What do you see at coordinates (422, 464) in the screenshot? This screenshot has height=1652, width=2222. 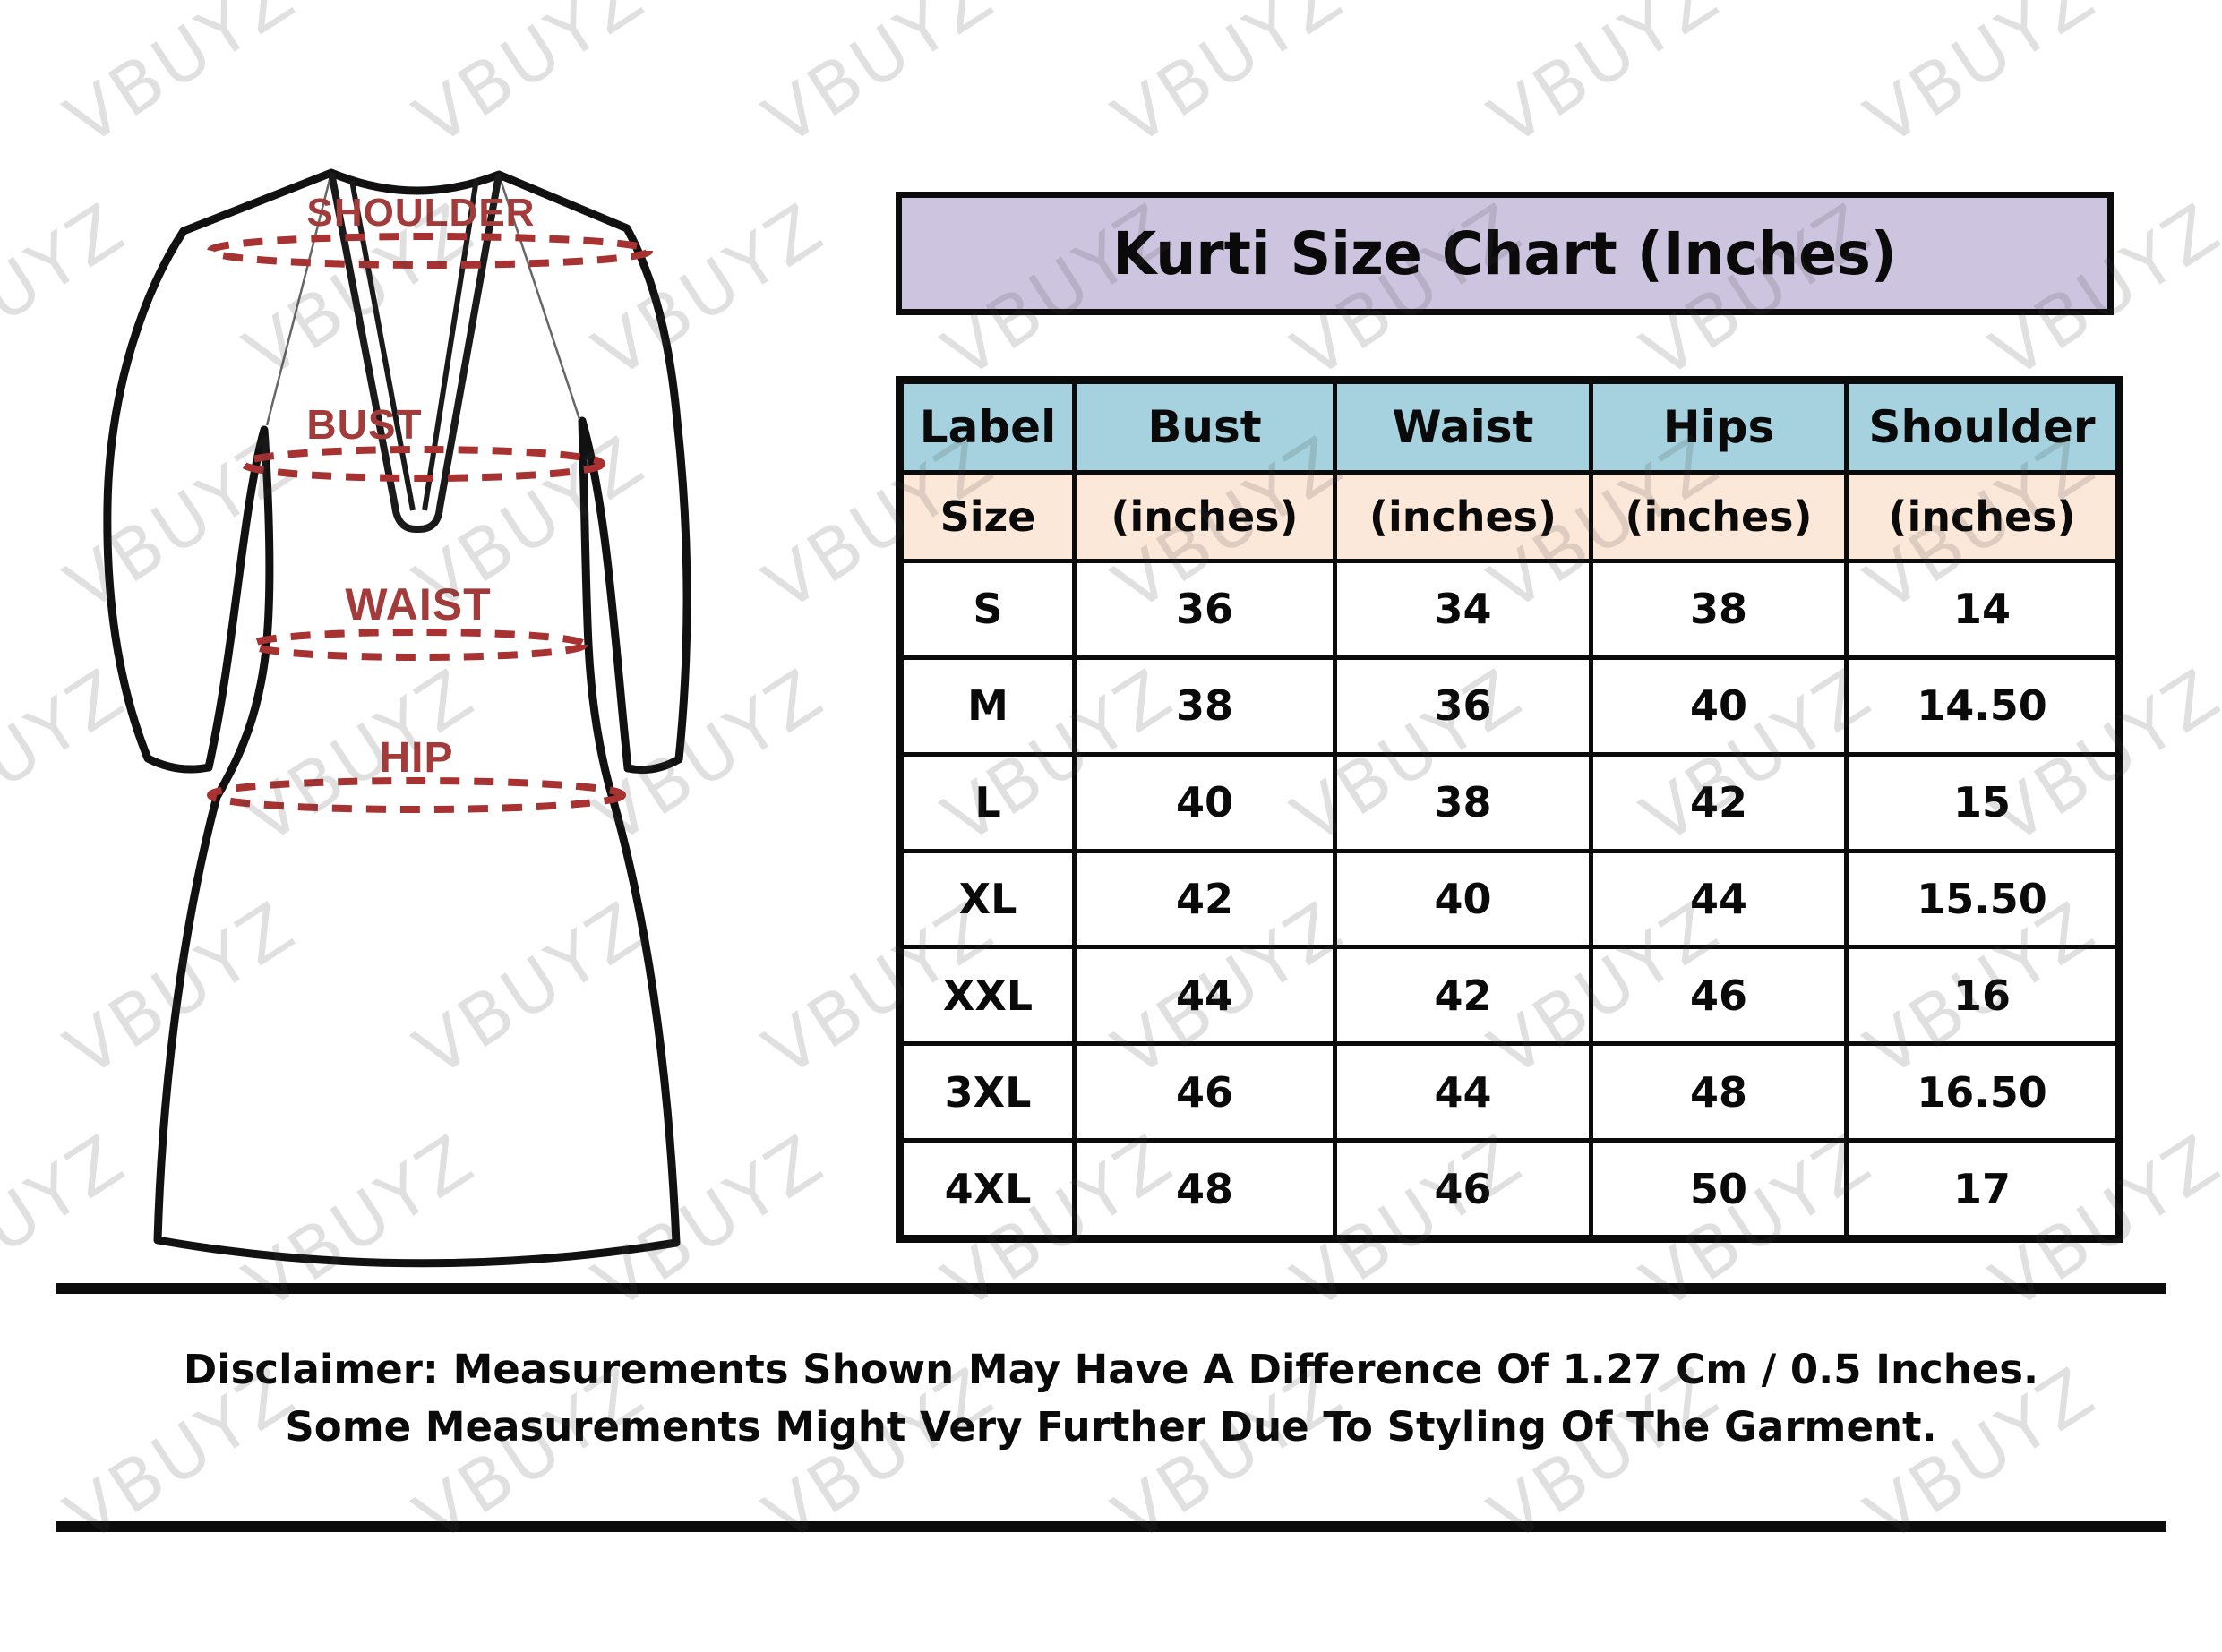 I see `bust-dash-ellipse` at bounding box center [422, 464].